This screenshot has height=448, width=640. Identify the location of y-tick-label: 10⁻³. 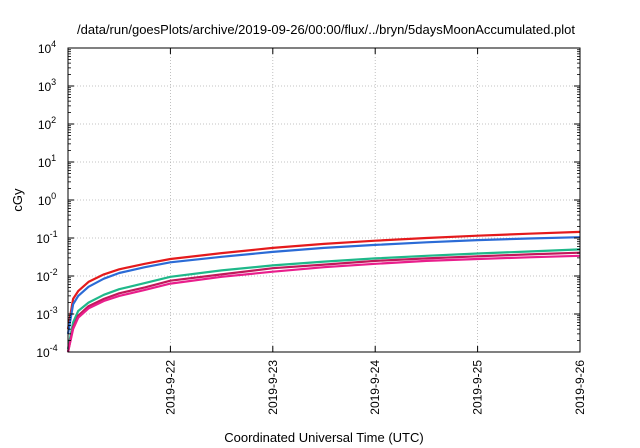
(46, 313).